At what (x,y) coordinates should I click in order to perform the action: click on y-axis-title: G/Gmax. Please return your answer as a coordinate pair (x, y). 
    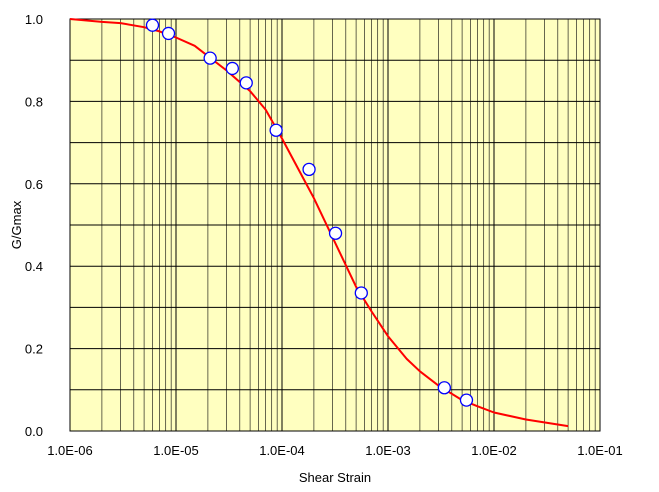
    Looking at the image, I should click on (16, 224).